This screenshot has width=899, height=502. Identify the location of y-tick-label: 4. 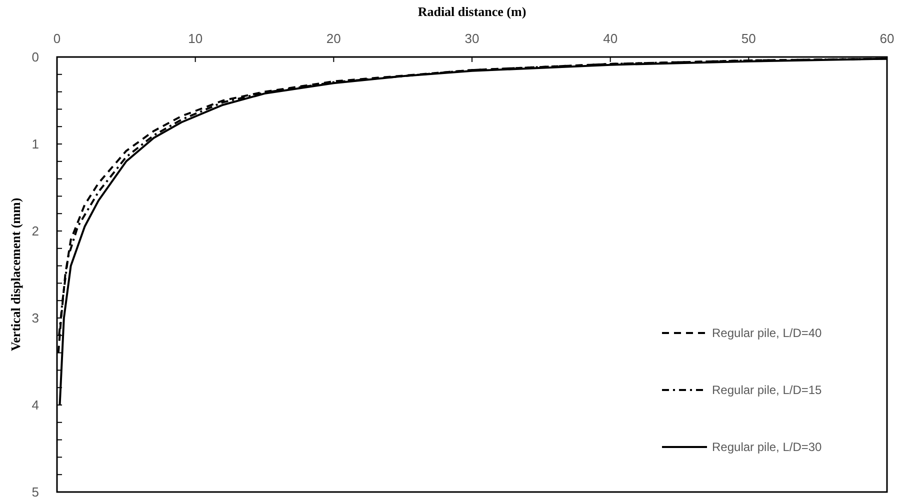
(35, 405).